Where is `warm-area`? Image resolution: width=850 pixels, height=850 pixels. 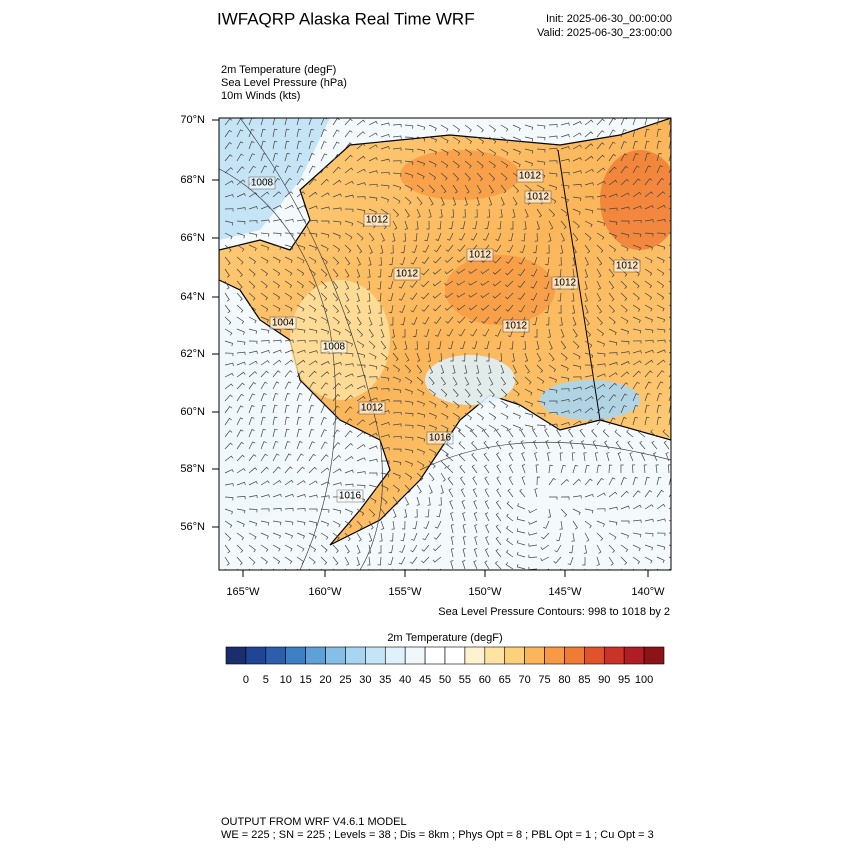
warm-area is located at coordinates (460, 175).